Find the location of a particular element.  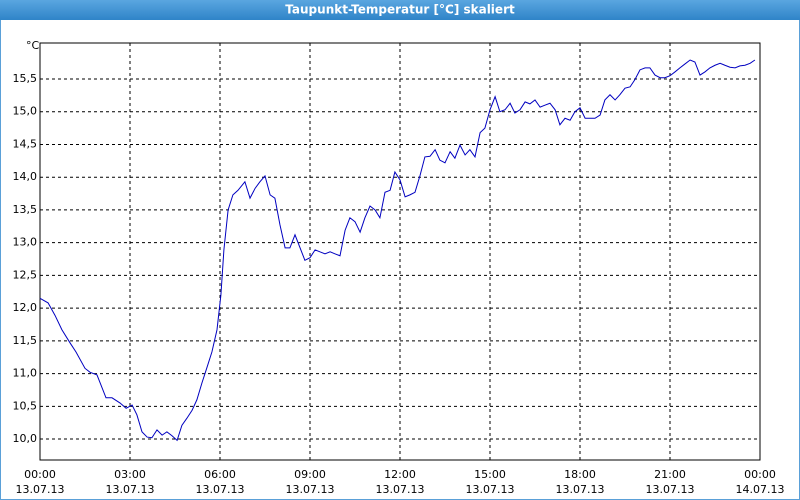

x-tick-label: 12:00 is located at coordinates (400, 474).